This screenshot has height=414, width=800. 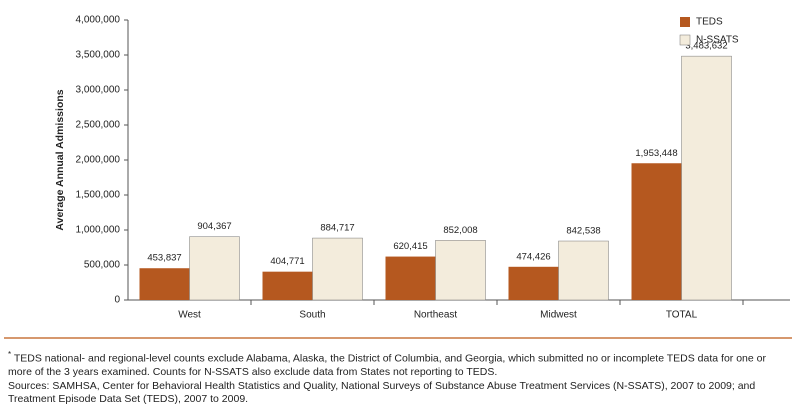 I want to click on y-tick-label: 500,000, so click(x=102, y=265).